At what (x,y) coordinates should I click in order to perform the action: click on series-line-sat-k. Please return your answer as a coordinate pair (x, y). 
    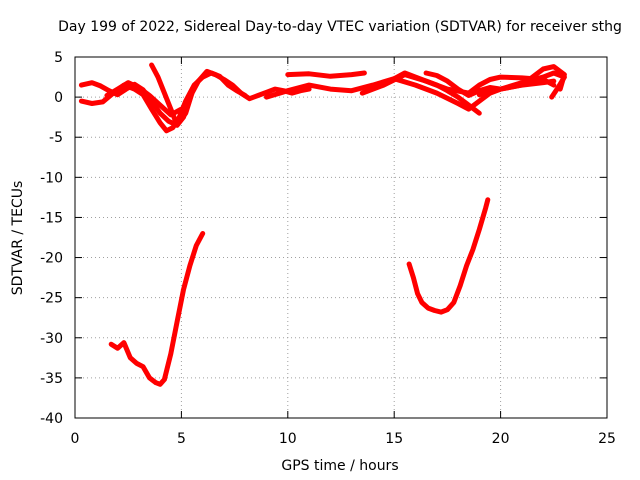
    Looking at the image, I should click on (157, 309).